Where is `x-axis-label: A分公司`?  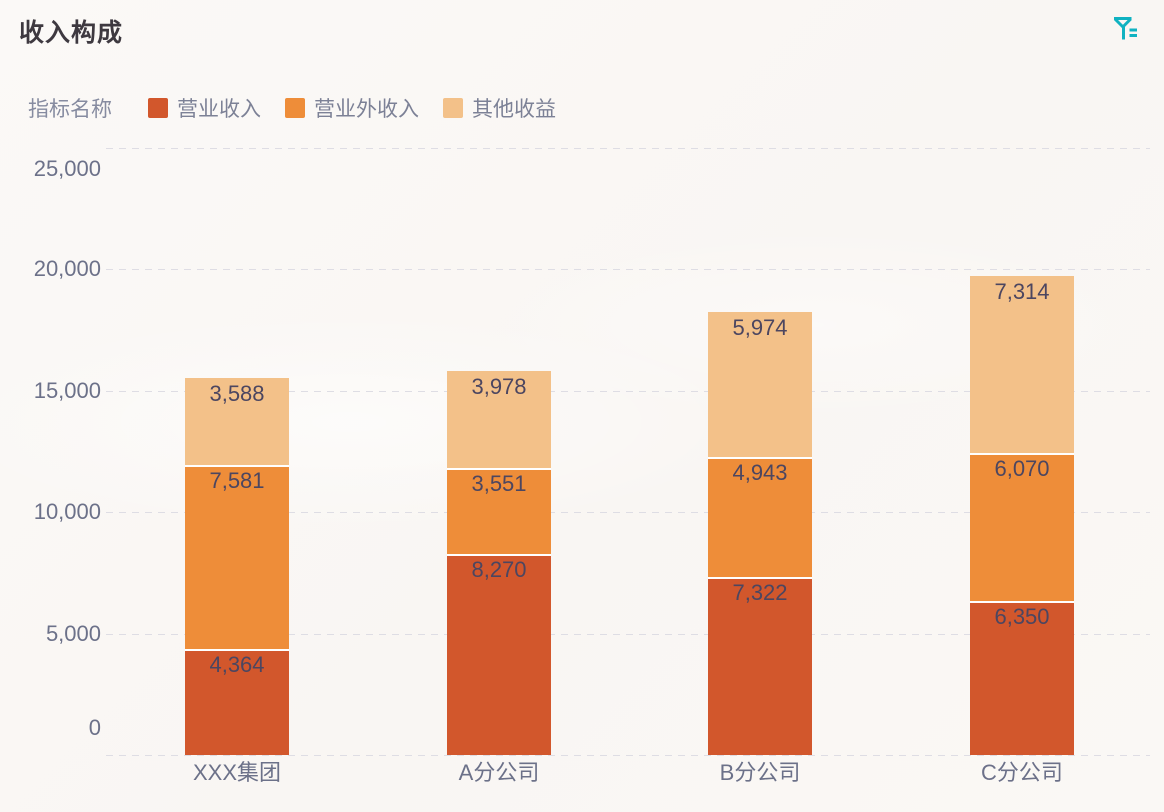 x-axis-label: A分公司 is located at coordinates (499, 772).